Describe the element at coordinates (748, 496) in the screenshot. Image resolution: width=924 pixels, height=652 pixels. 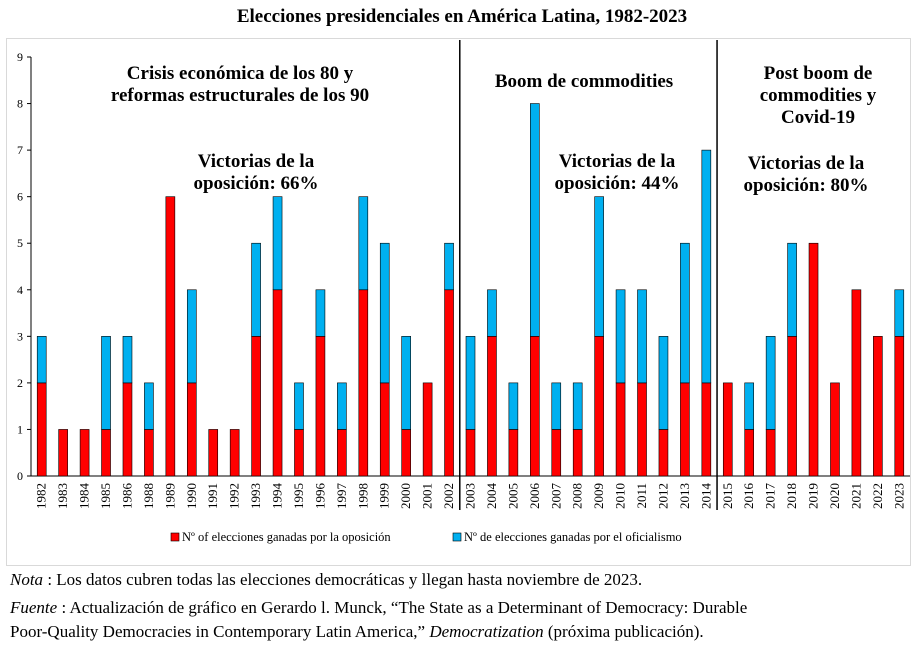
I see `x-tick-label-2016: 2016` at that location.